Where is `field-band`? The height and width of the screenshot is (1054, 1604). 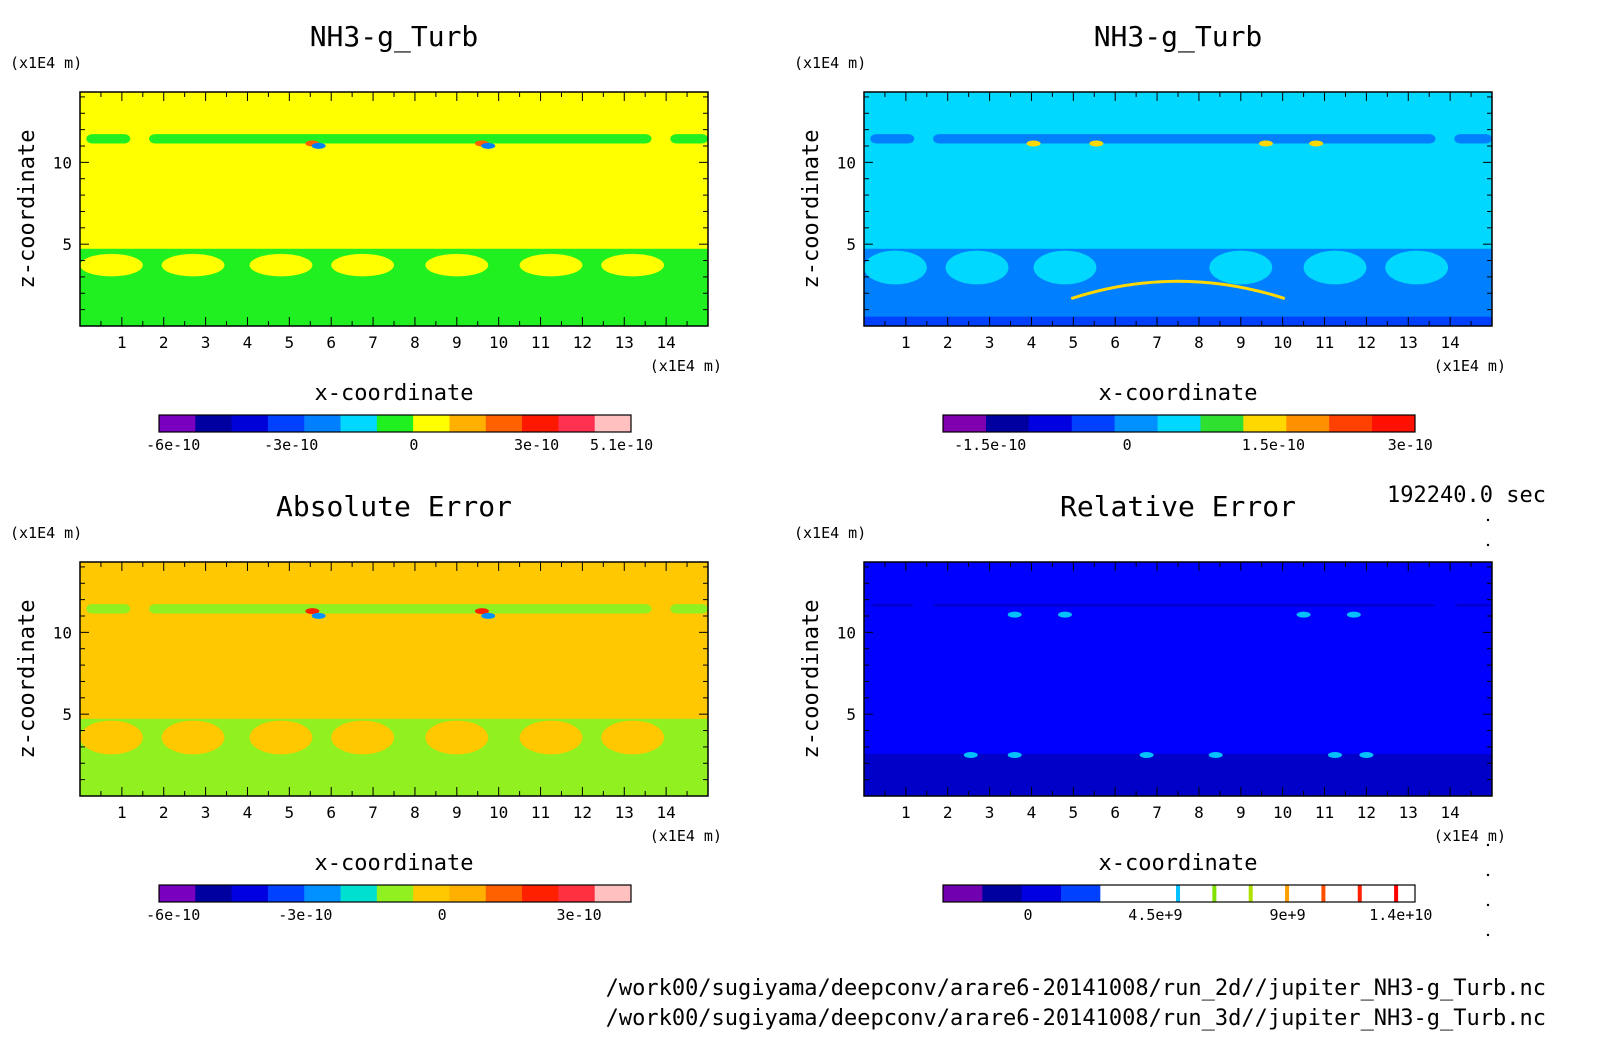 field-band is located at coordinates (1178, 774).